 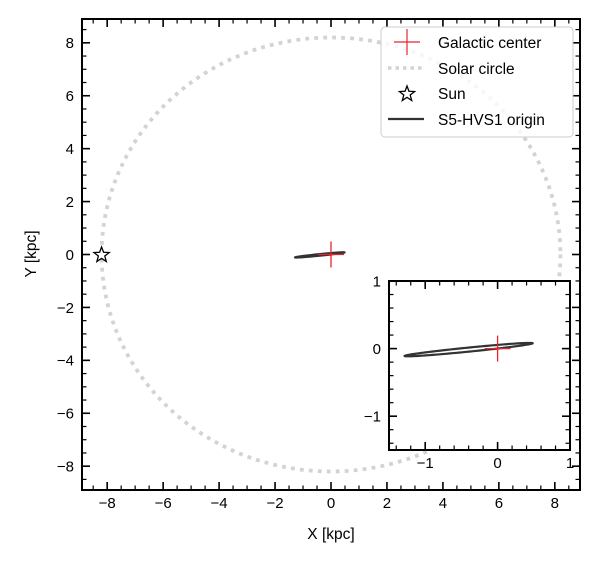 I want to click on inset-background, so click(x=479, y=365).